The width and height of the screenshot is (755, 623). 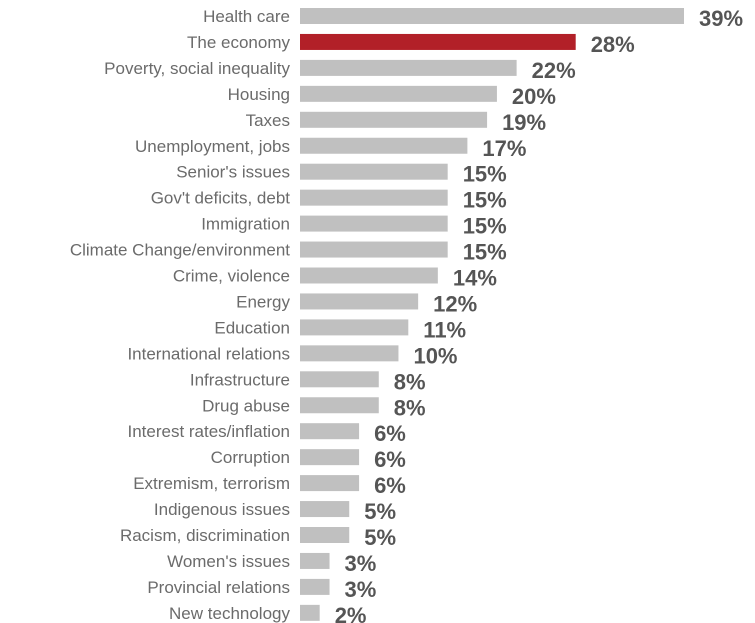 I want to click on value-label-12: 11%, so click(x=444, y=329).